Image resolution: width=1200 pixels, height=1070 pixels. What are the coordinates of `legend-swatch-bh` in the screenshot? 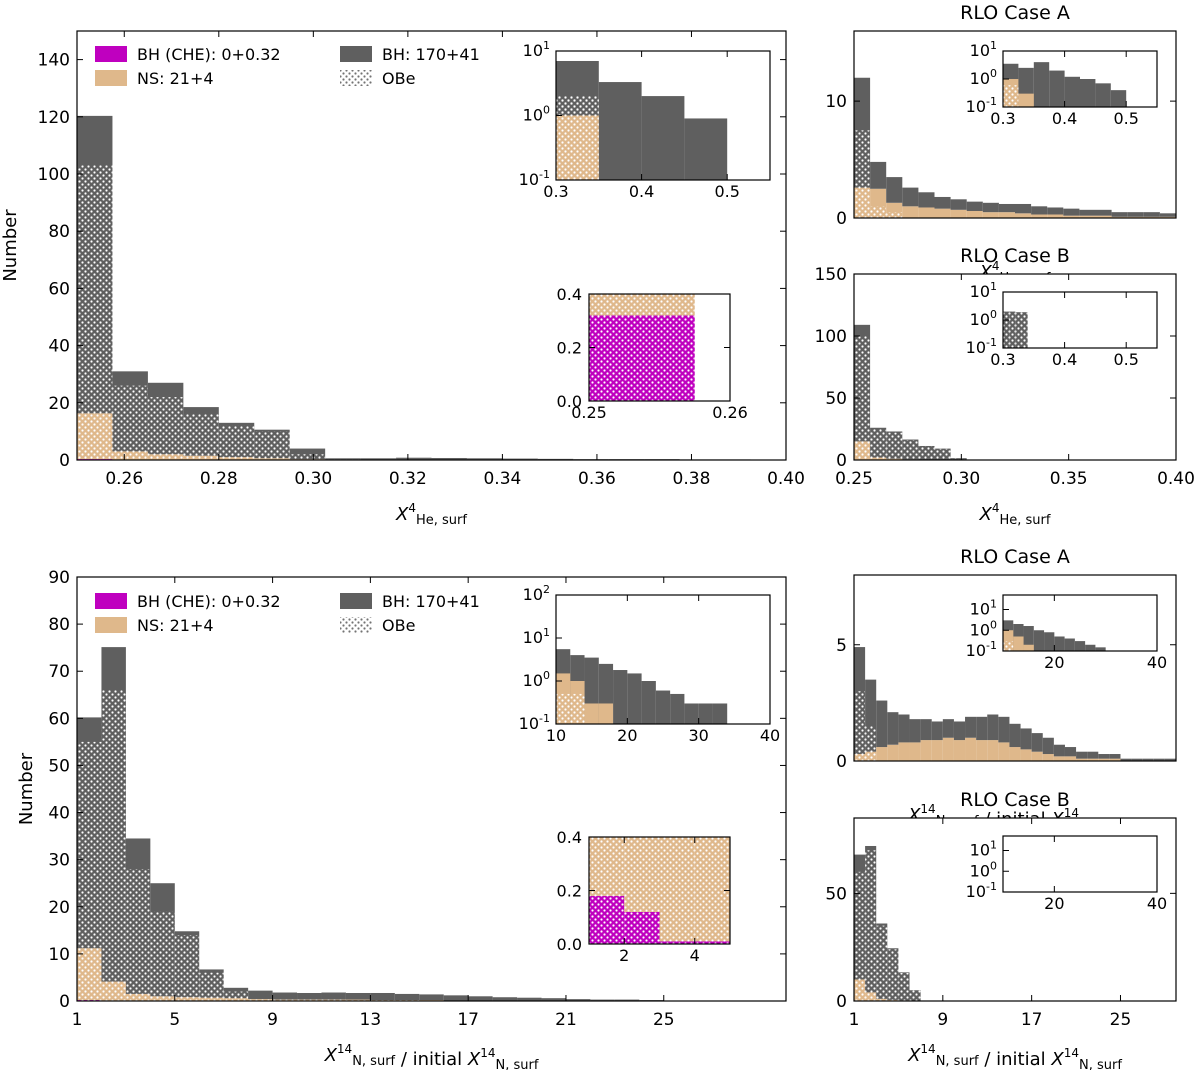 It's located at (356, 601).